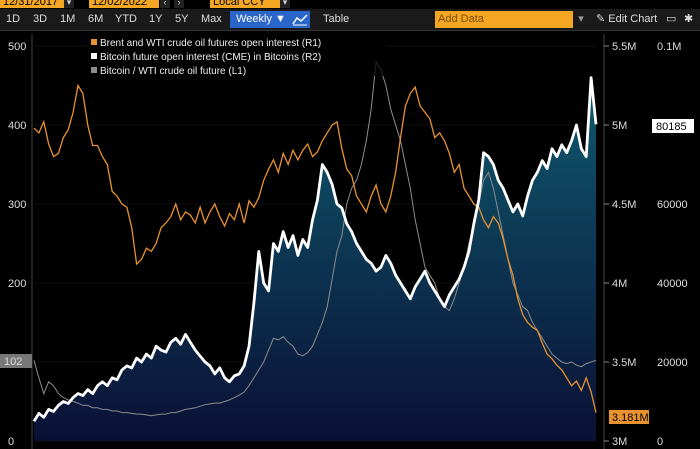 This screenshot has width=700, height=449. What do you see at coordinates (96, 19) in the screenshot?
I see `range-6m-button: 6M` at bounding box center [96, 19].